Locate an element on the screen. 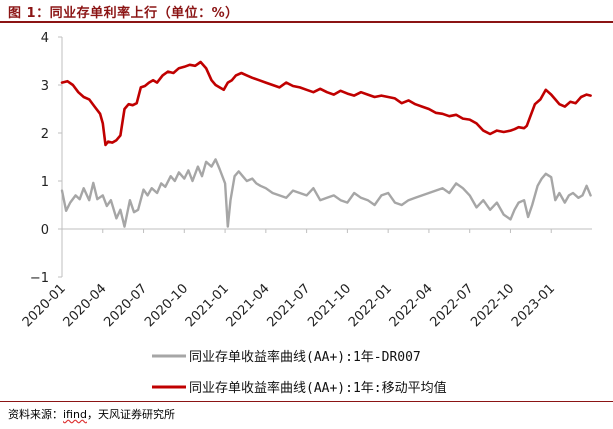 The height and width of the screenshot is (429, 613). y-tick-label: 1 is located at coordinates (45, 182).